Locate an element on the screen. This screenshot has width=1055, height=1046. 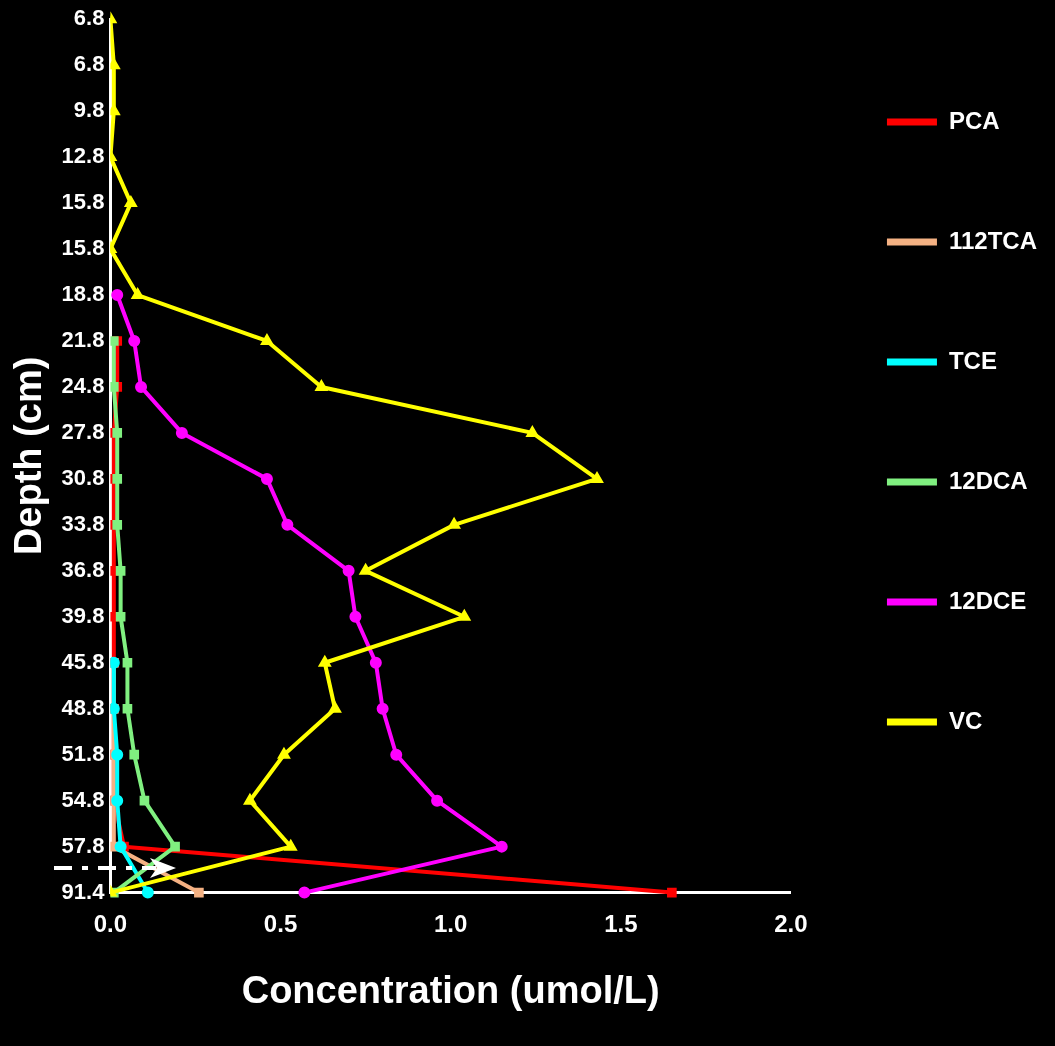
legend-label: 112TCA is located at coordinates (992, 240).